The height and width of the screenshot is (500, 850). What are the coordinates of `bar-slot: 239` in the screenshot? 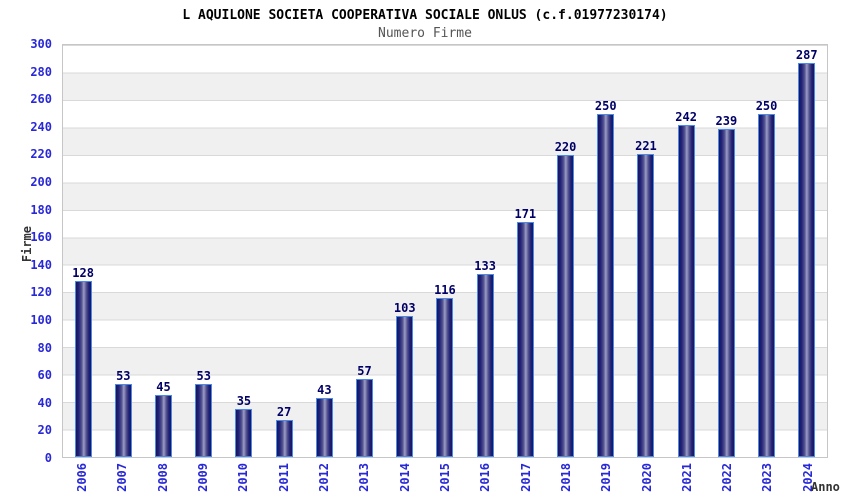 It's located at (726, 251).